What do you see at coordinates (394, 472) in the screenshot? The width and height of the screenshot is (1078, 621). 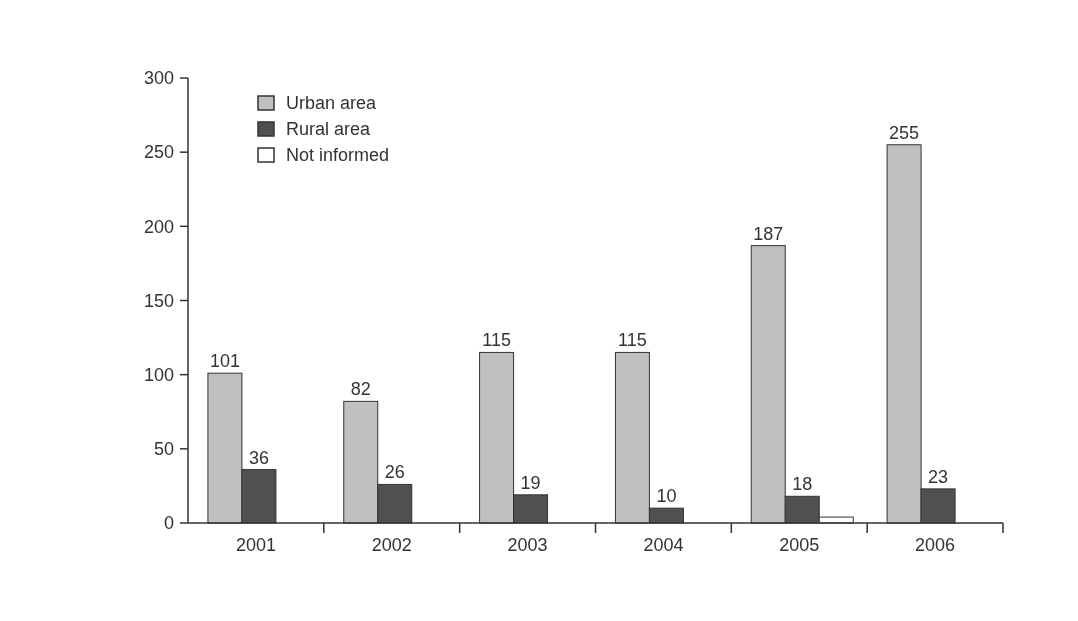 I see `data-label: 26` at bounding box center [394, 472].